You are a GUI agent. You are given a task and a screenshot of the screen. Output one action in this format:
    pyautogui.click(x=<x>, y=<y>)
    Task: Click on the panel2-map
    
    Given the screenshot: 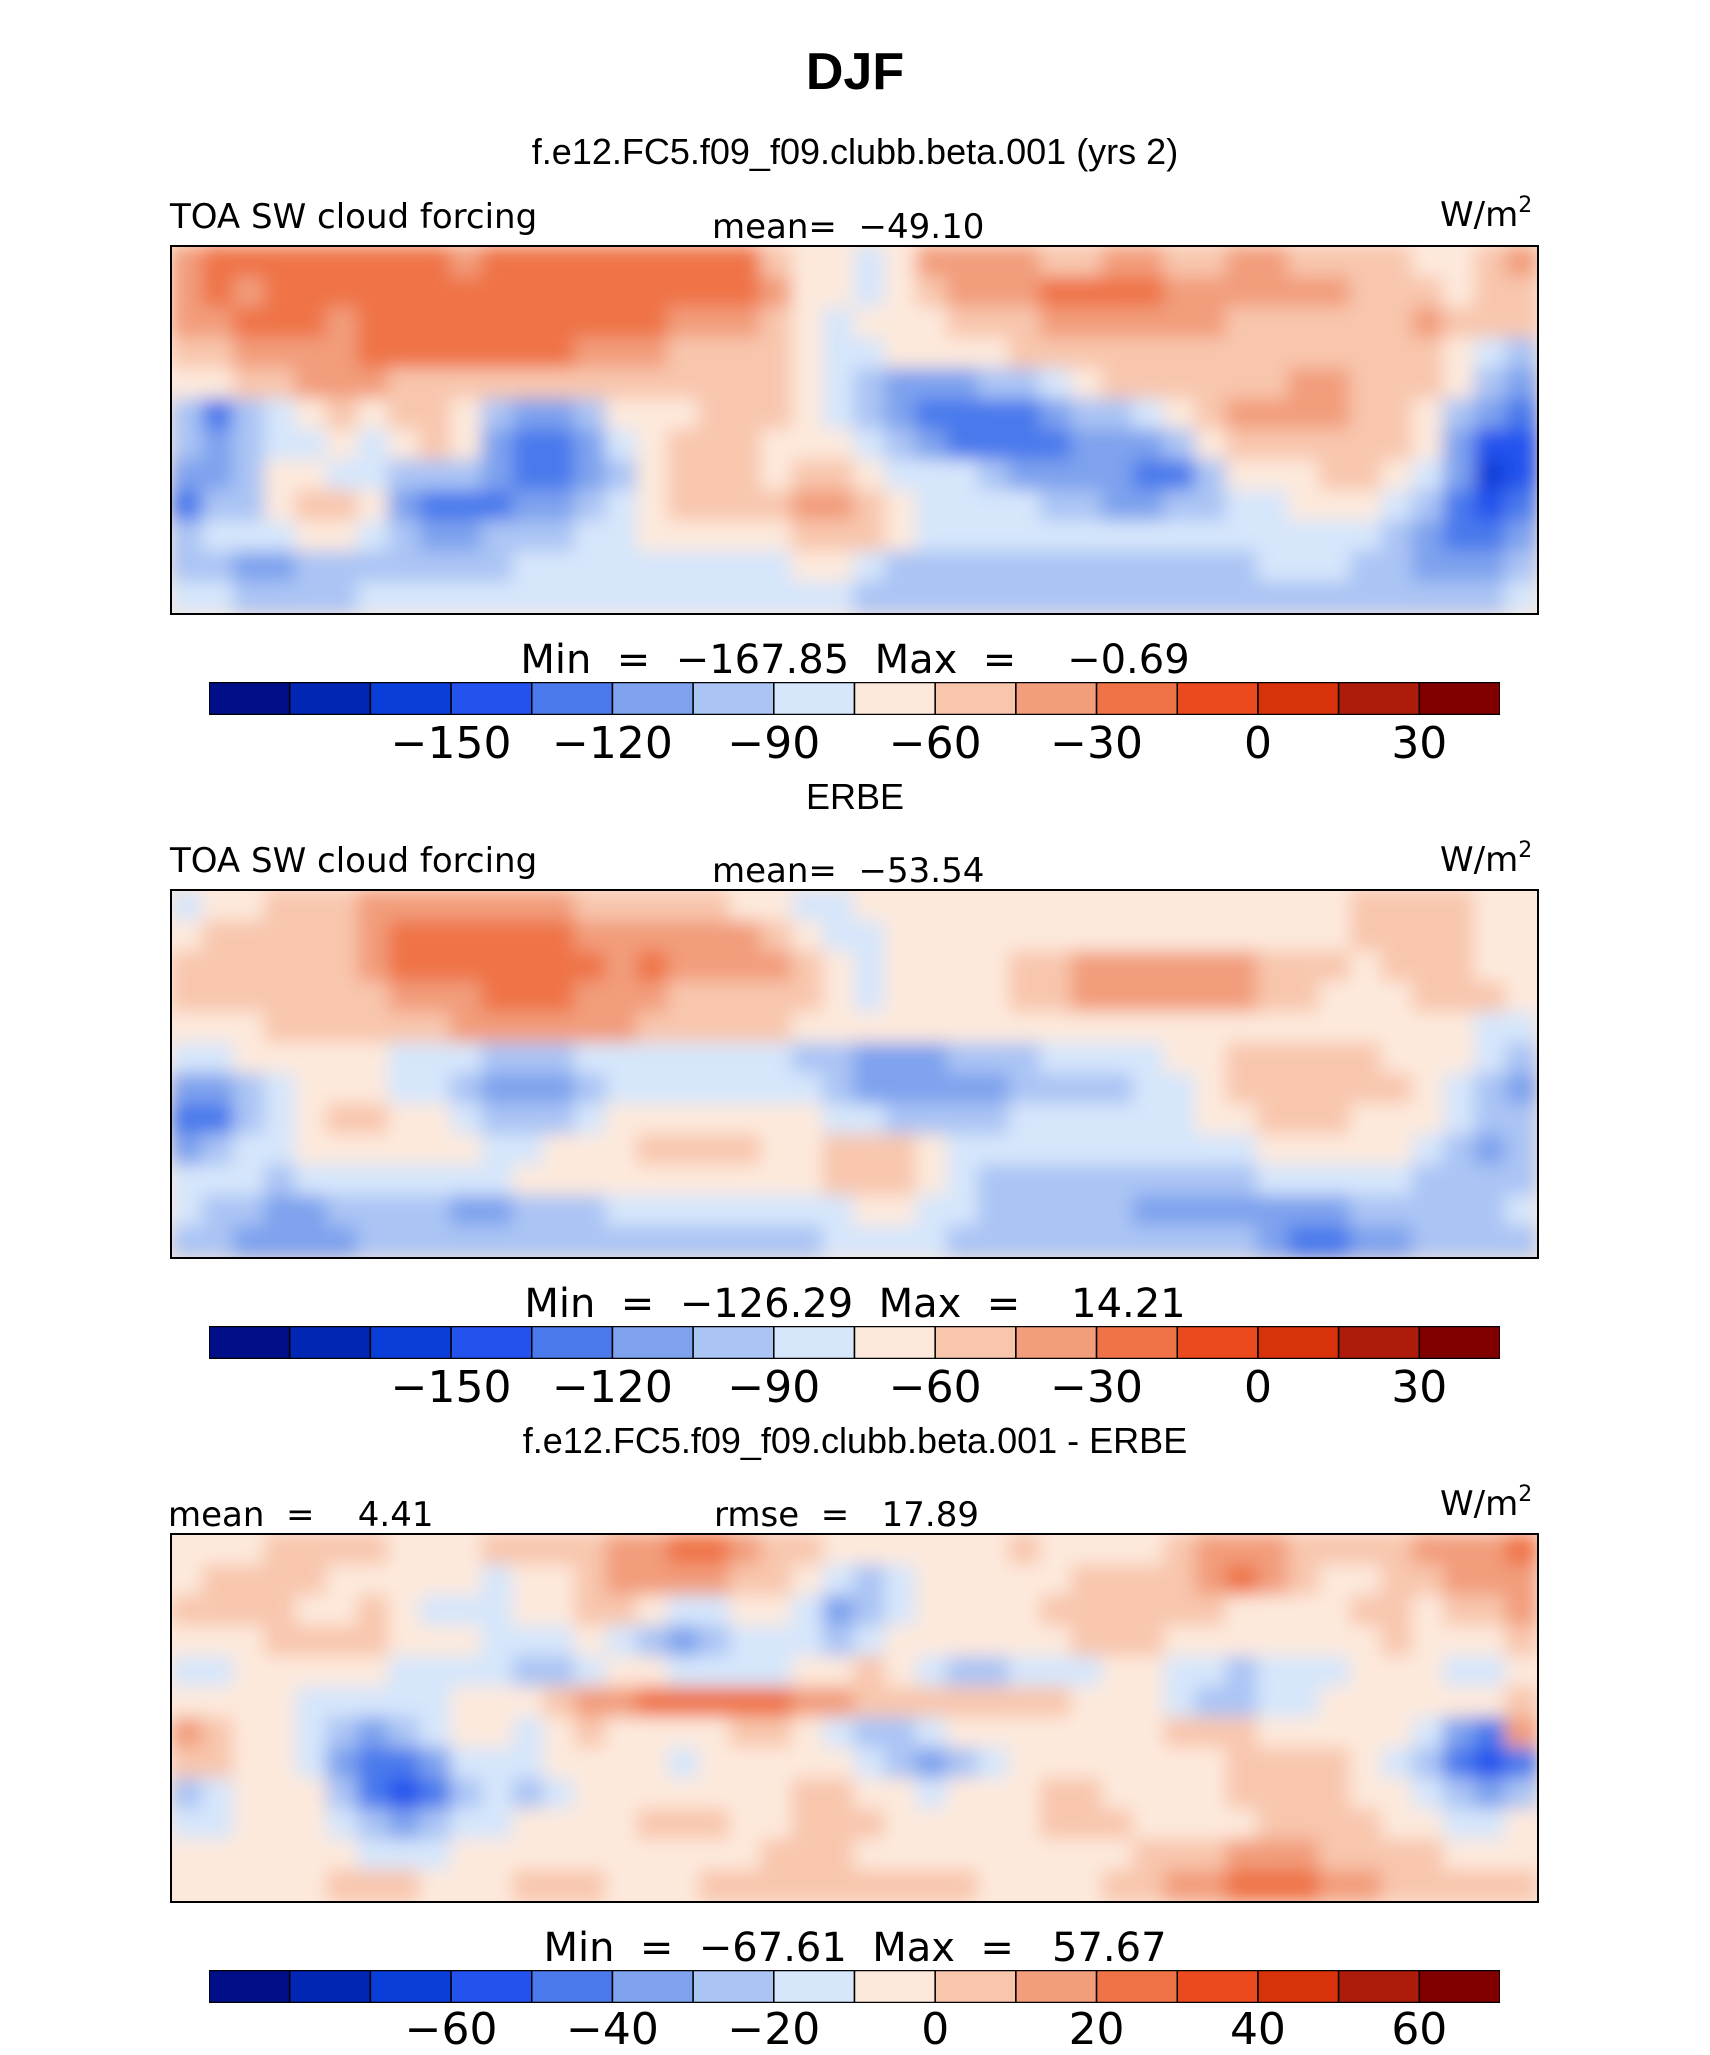 What is the action you would take?
    pyautogui.click(x=854, y=1074)
    